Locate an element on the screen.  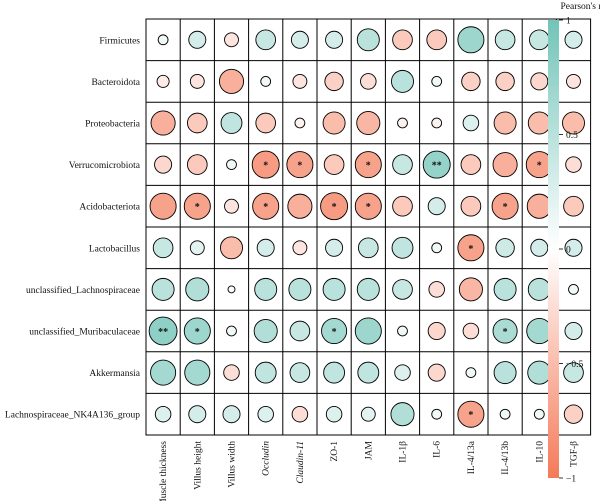
significance-mark-3-4: * is located at coordinates (299, 166).